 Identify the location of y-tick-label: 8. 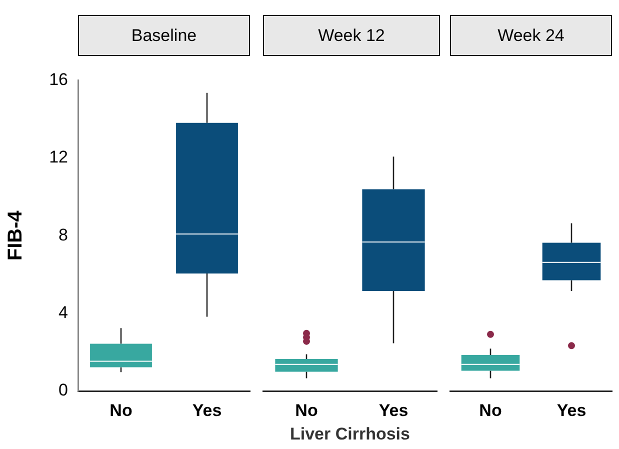
(63, 234).